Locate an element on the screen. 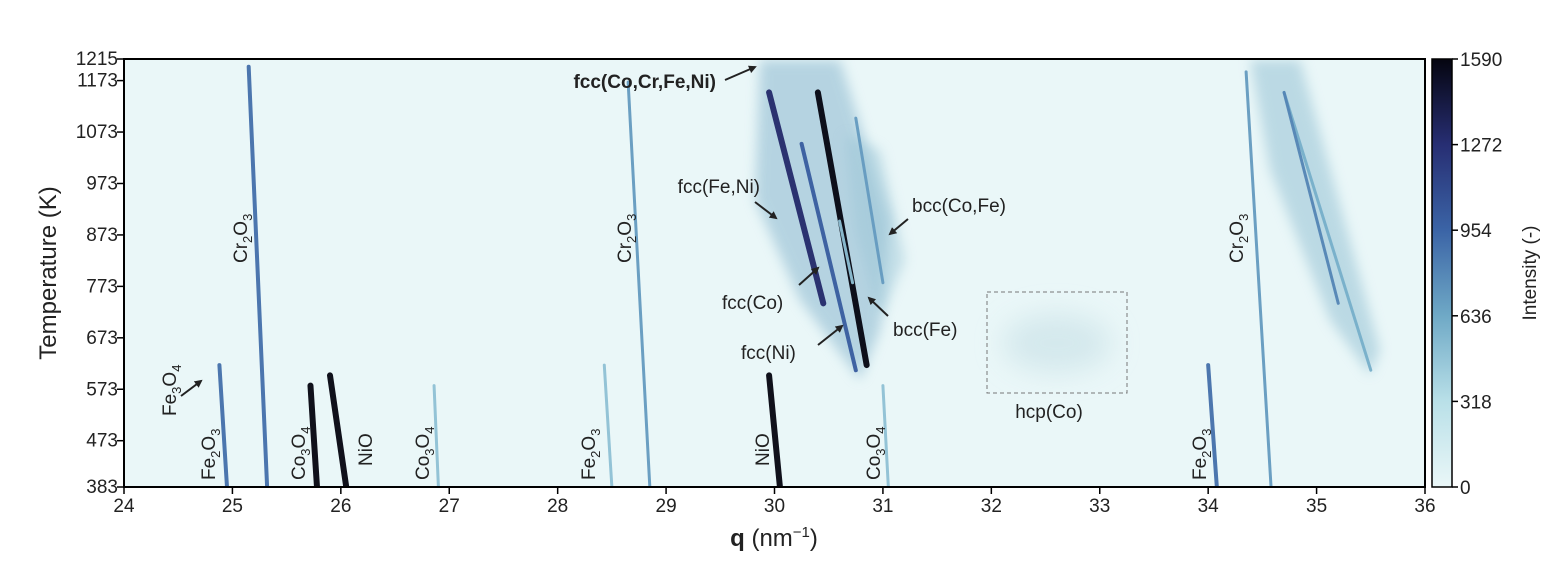 The height and width of the screenshot is (566, 1558). arrow-fcc-co is located at coordinates (809, 276).